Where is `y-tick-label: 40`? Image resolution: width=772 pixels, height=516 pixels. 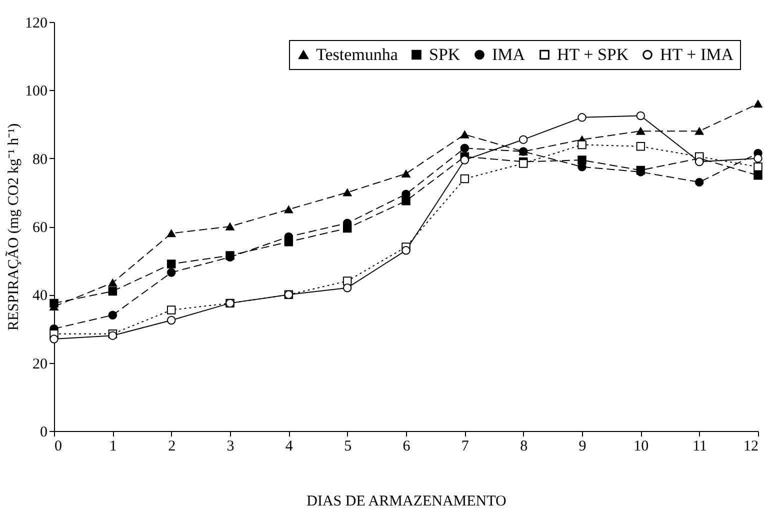 y-tick-label: 40 is located at coordinates (40, 296).